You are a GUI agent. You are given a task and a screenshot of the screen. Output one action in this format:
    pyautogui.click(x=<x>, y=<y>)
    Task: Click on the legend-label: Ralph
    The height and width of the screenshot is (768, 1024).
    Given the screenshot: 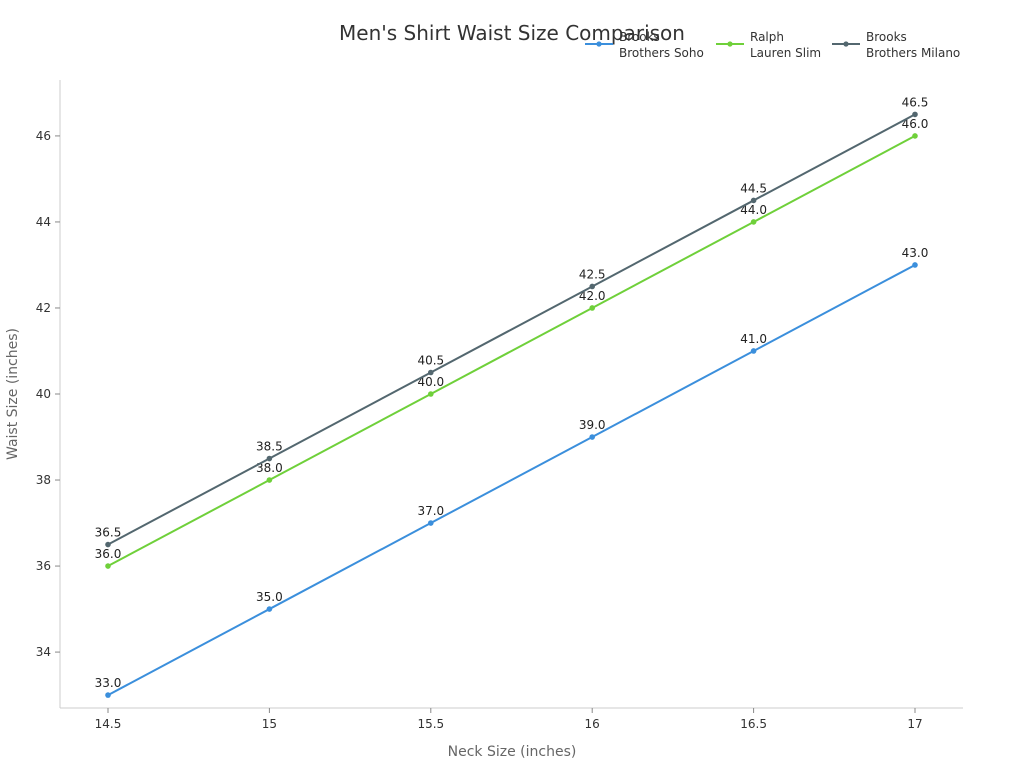 What is the action you would take?
    pyautogui.click(x=767, y=37)
    